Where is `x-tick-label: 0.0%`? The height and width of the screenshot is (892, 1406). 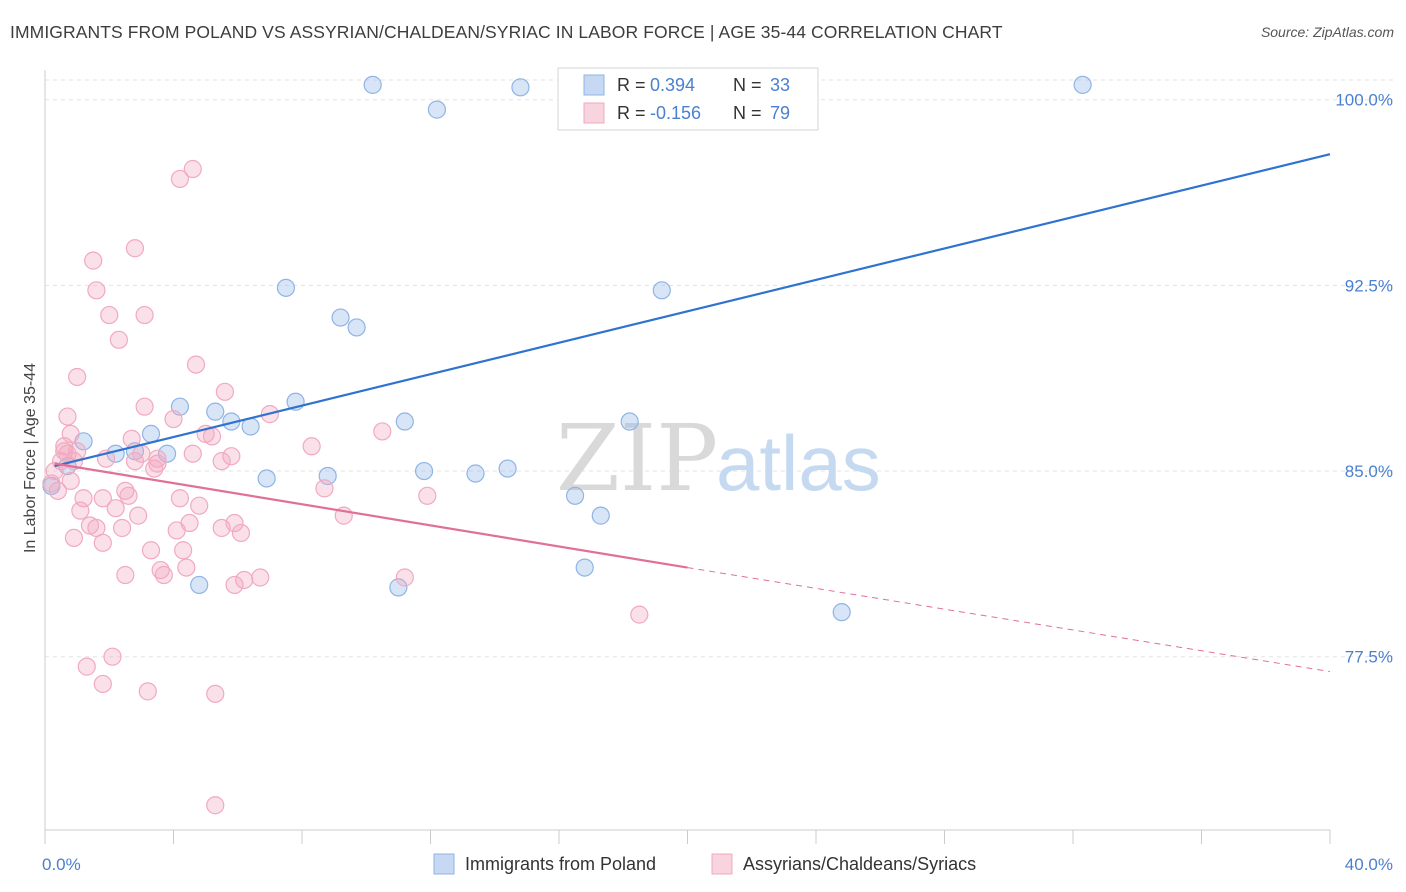 x-tick-label: 0.0% is located at coordinates (61, 864).